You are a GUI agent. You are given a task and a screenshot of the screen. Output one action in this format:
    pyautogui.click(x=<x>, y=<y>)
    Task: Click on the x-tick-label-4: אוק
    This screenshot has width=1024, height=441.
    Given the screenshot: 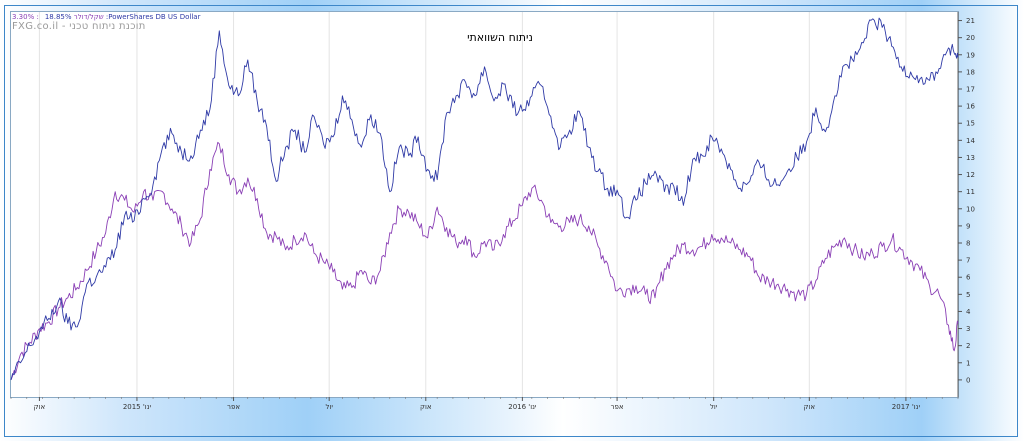 What is the action you would take?
    pyautogui.click(x=426, y=407)
    